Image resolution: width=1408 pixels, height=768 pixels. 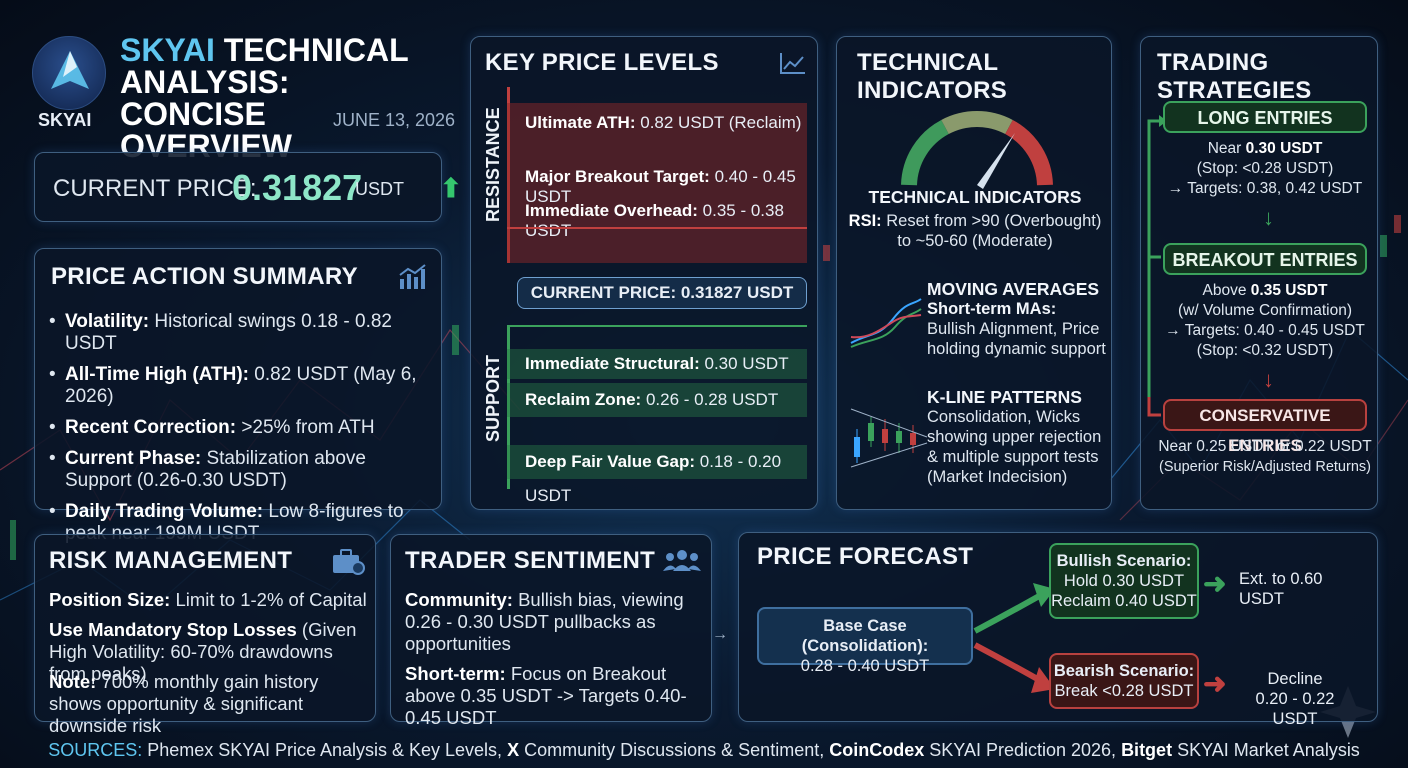 What do you see at coordinates (654, 220) in the screenshot?
I see `resistance-level: Immediate Overhead: 0.35 - 0.38 USDT` at bounding box center [654, 220].